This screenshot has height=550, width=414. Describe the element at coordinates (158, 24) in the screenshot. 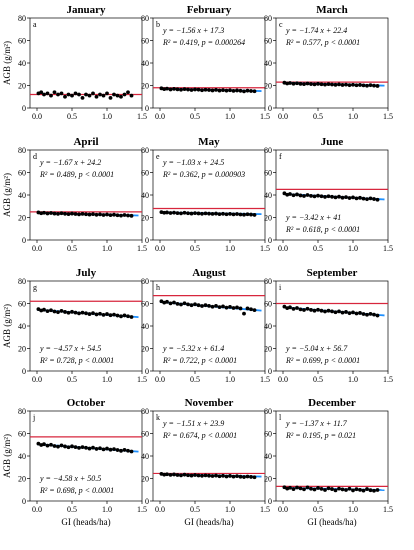

I see `panel-letter: b` at that location.